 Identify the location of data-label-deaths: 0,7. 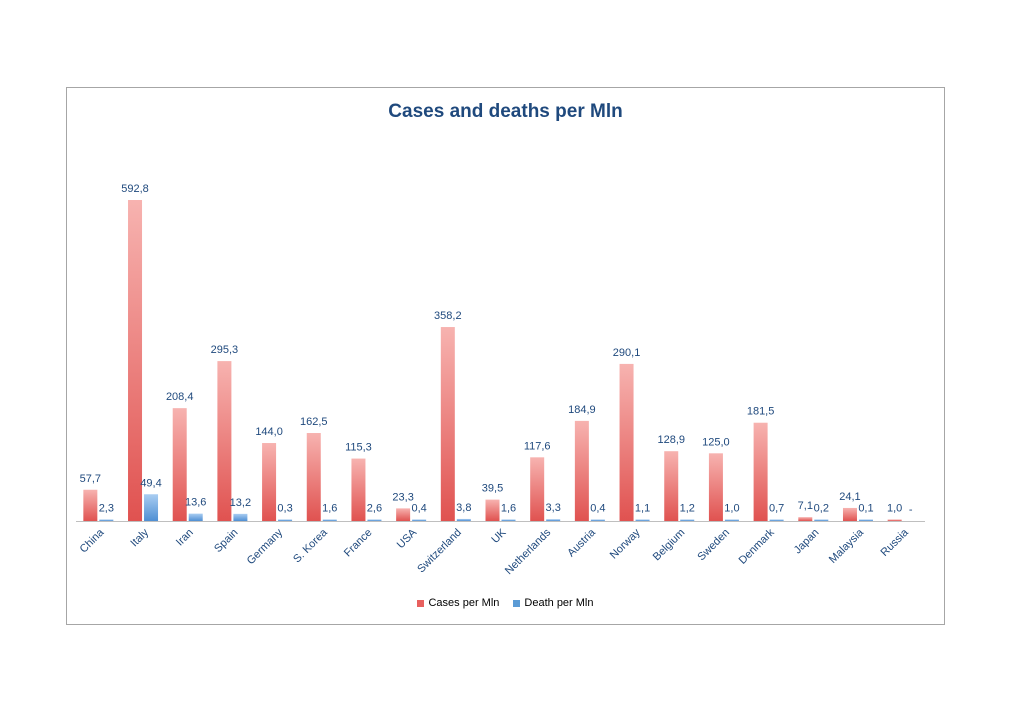
(776, 509).